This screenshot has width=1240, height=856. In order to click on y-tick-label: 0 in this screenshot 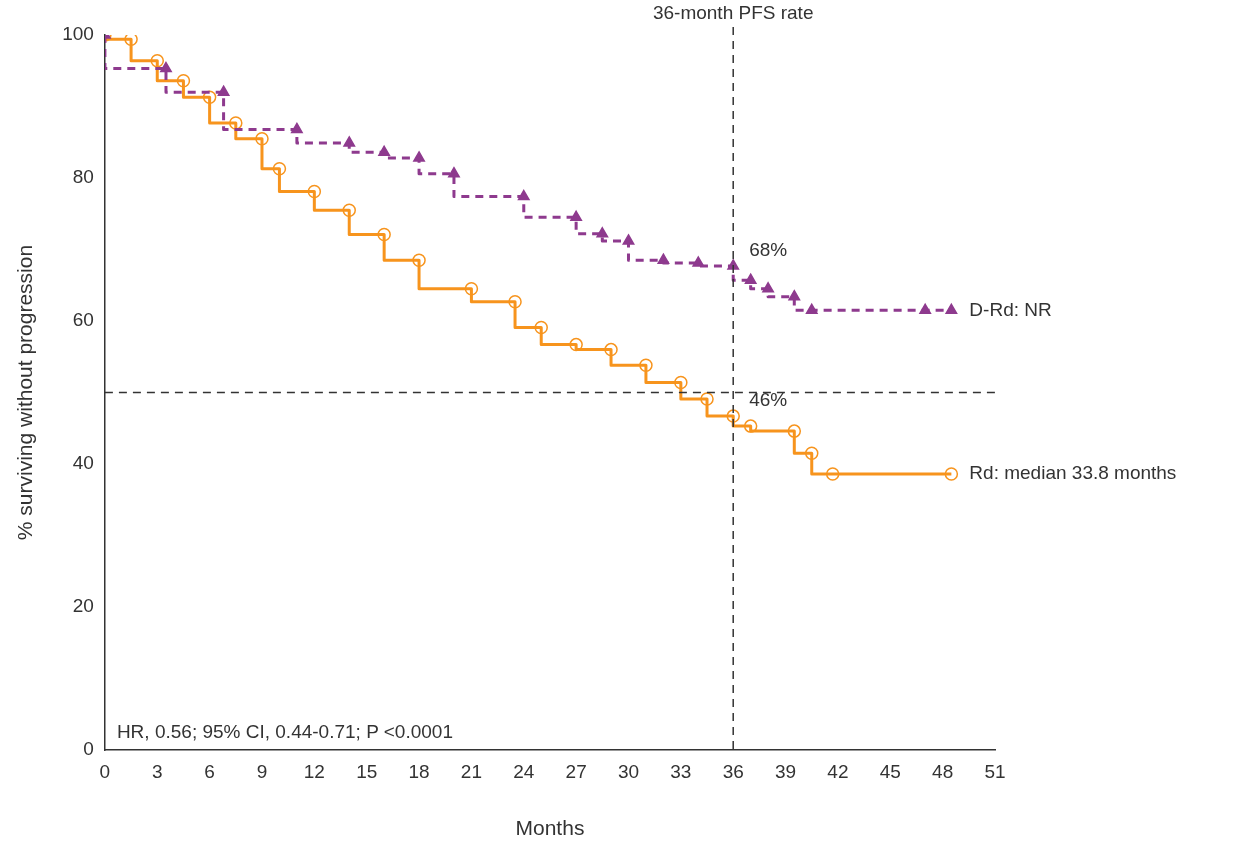, I will do `click(88, 749)`.